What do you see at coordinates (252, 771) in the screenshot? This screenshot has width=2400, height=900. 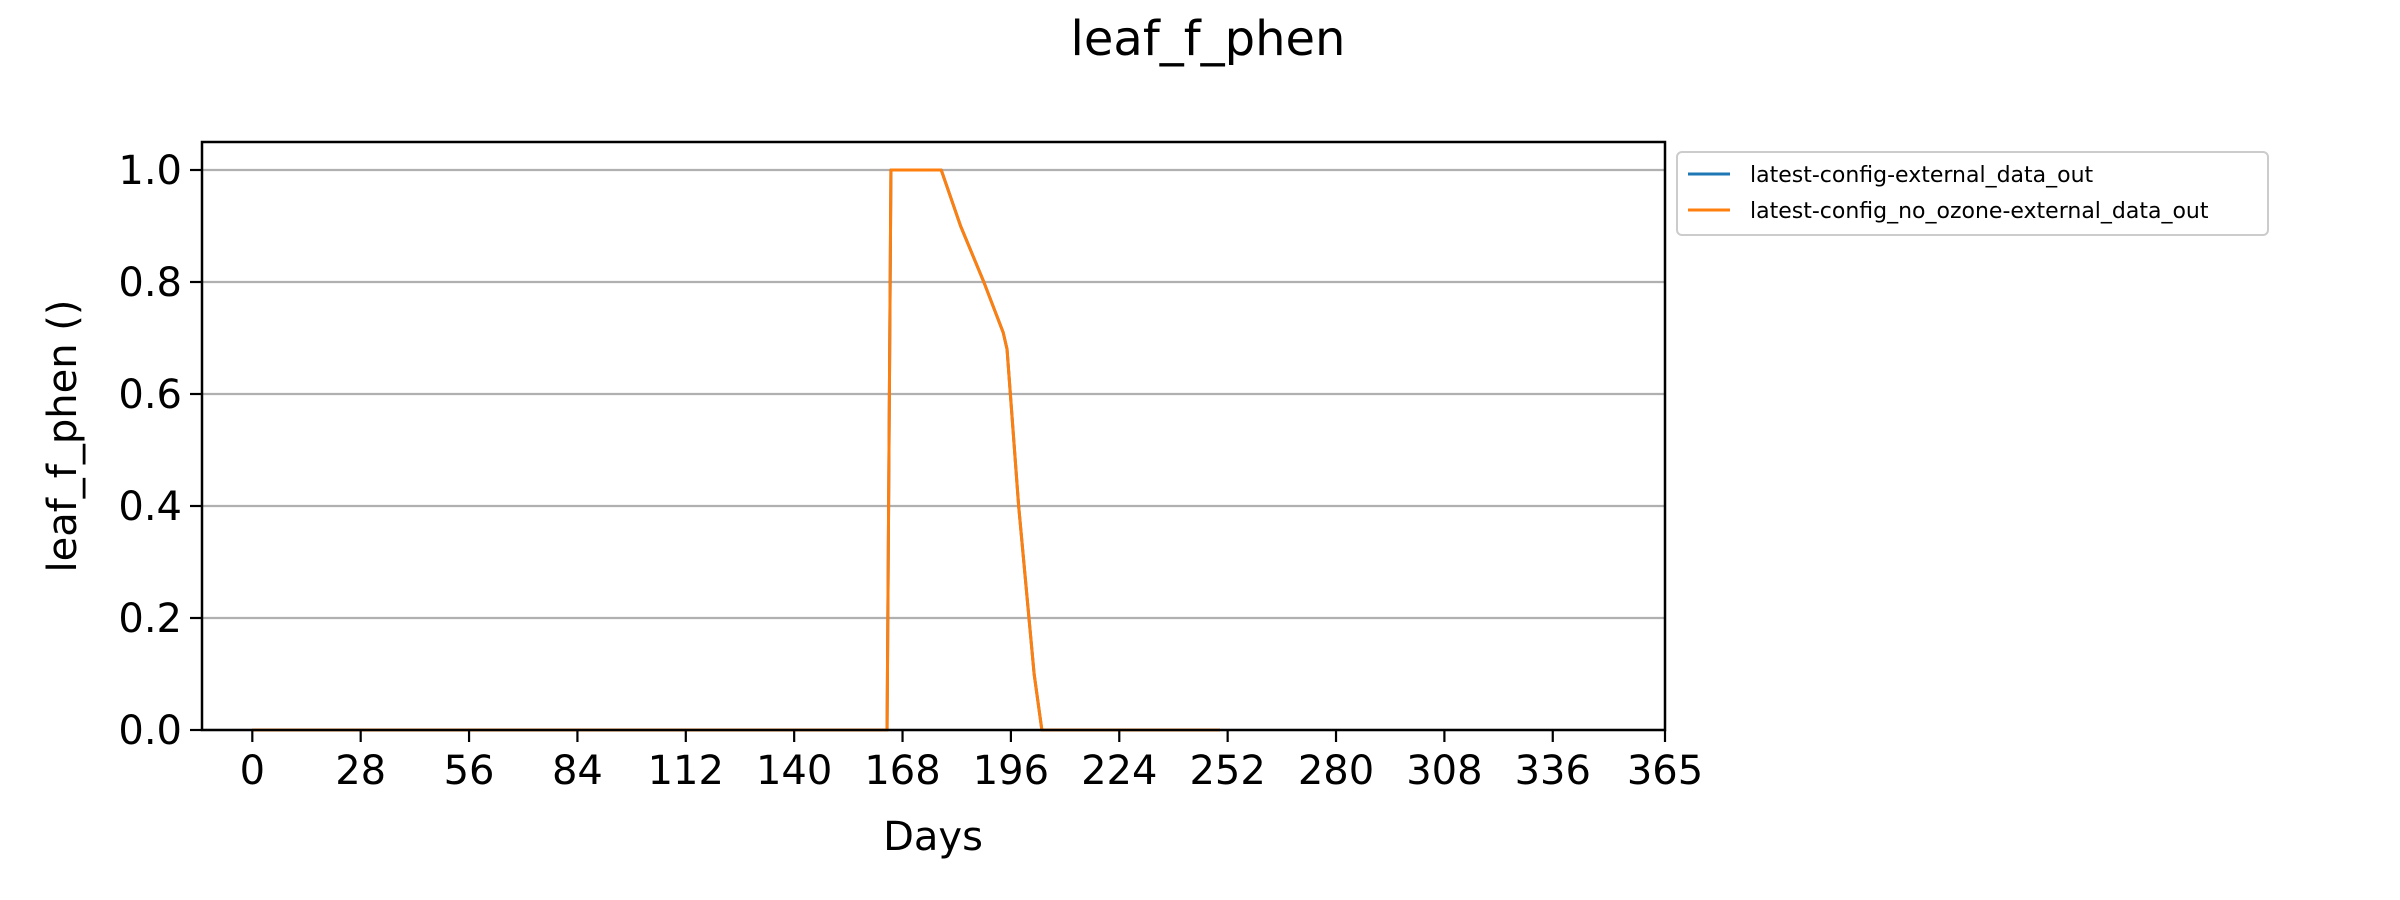 I see `x-tick-label: 0` at bounding box center [252, 771].